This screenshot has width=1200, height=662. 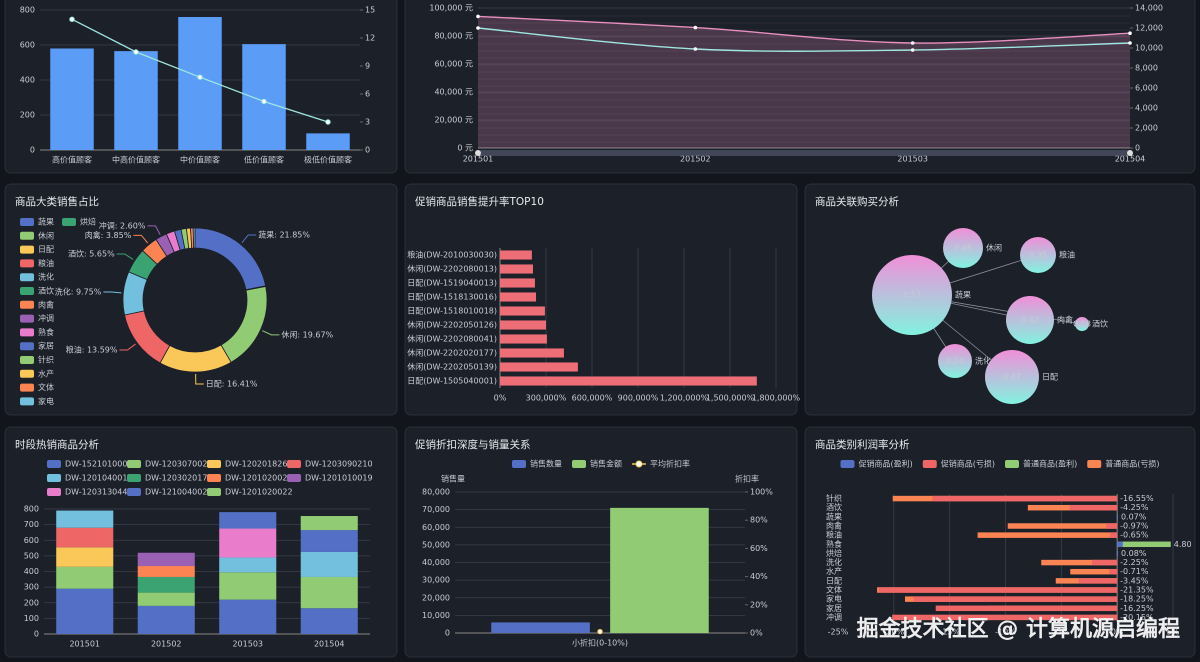 What do you see at coordinates (1065, 320) in the screenshot?
I see `node-label: 肉禽` at bounding box center [1065, 320].